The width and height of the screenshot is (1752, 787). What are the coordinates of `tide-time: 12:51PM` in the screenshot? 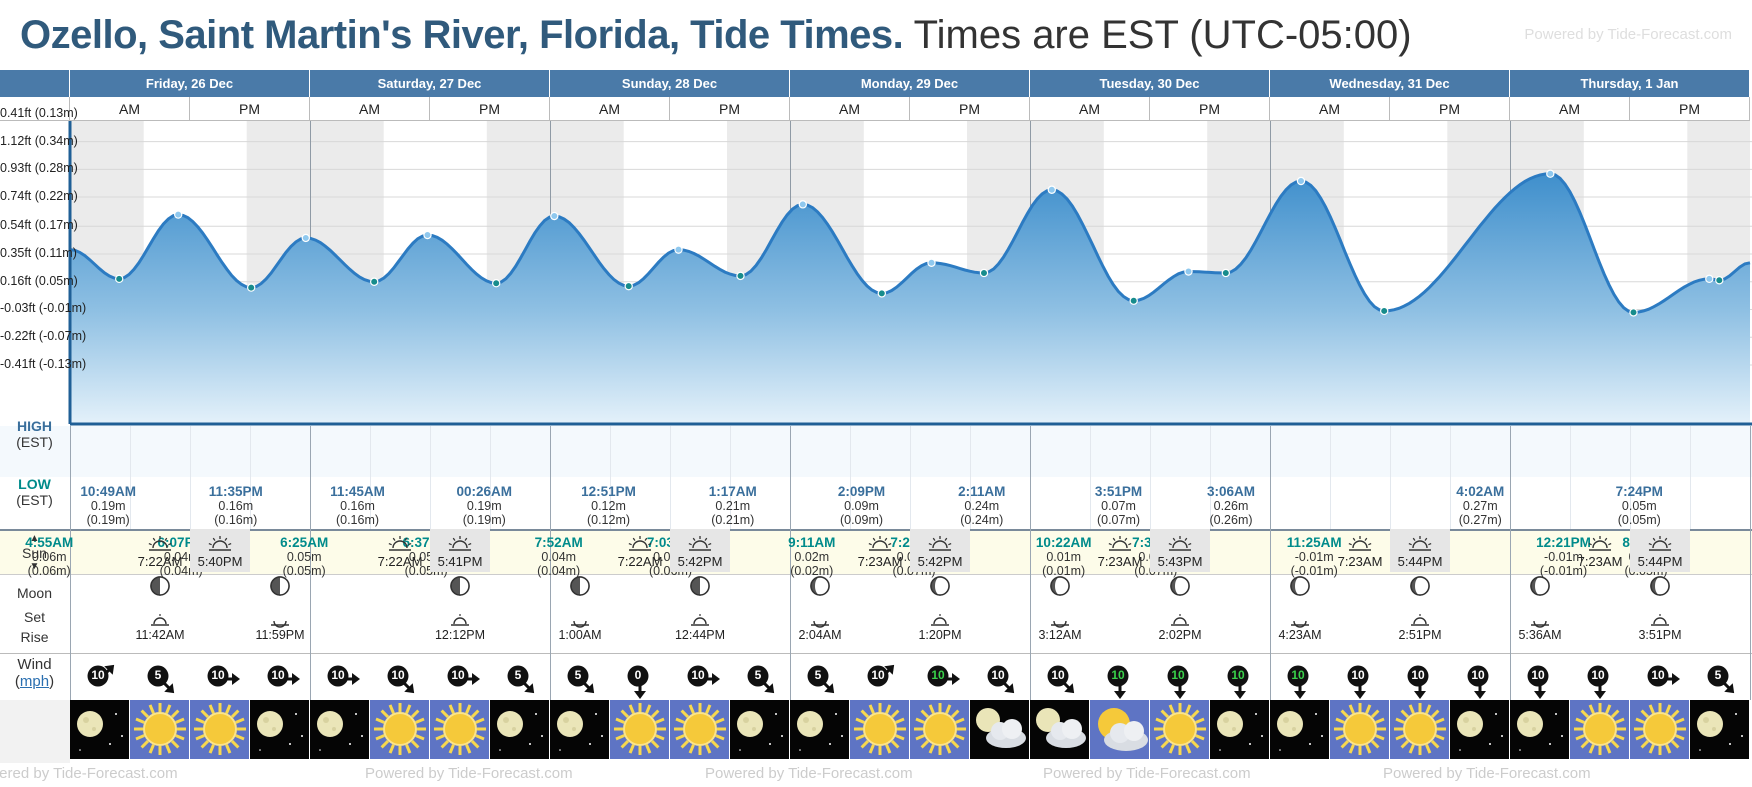 It's located at (608, 491).